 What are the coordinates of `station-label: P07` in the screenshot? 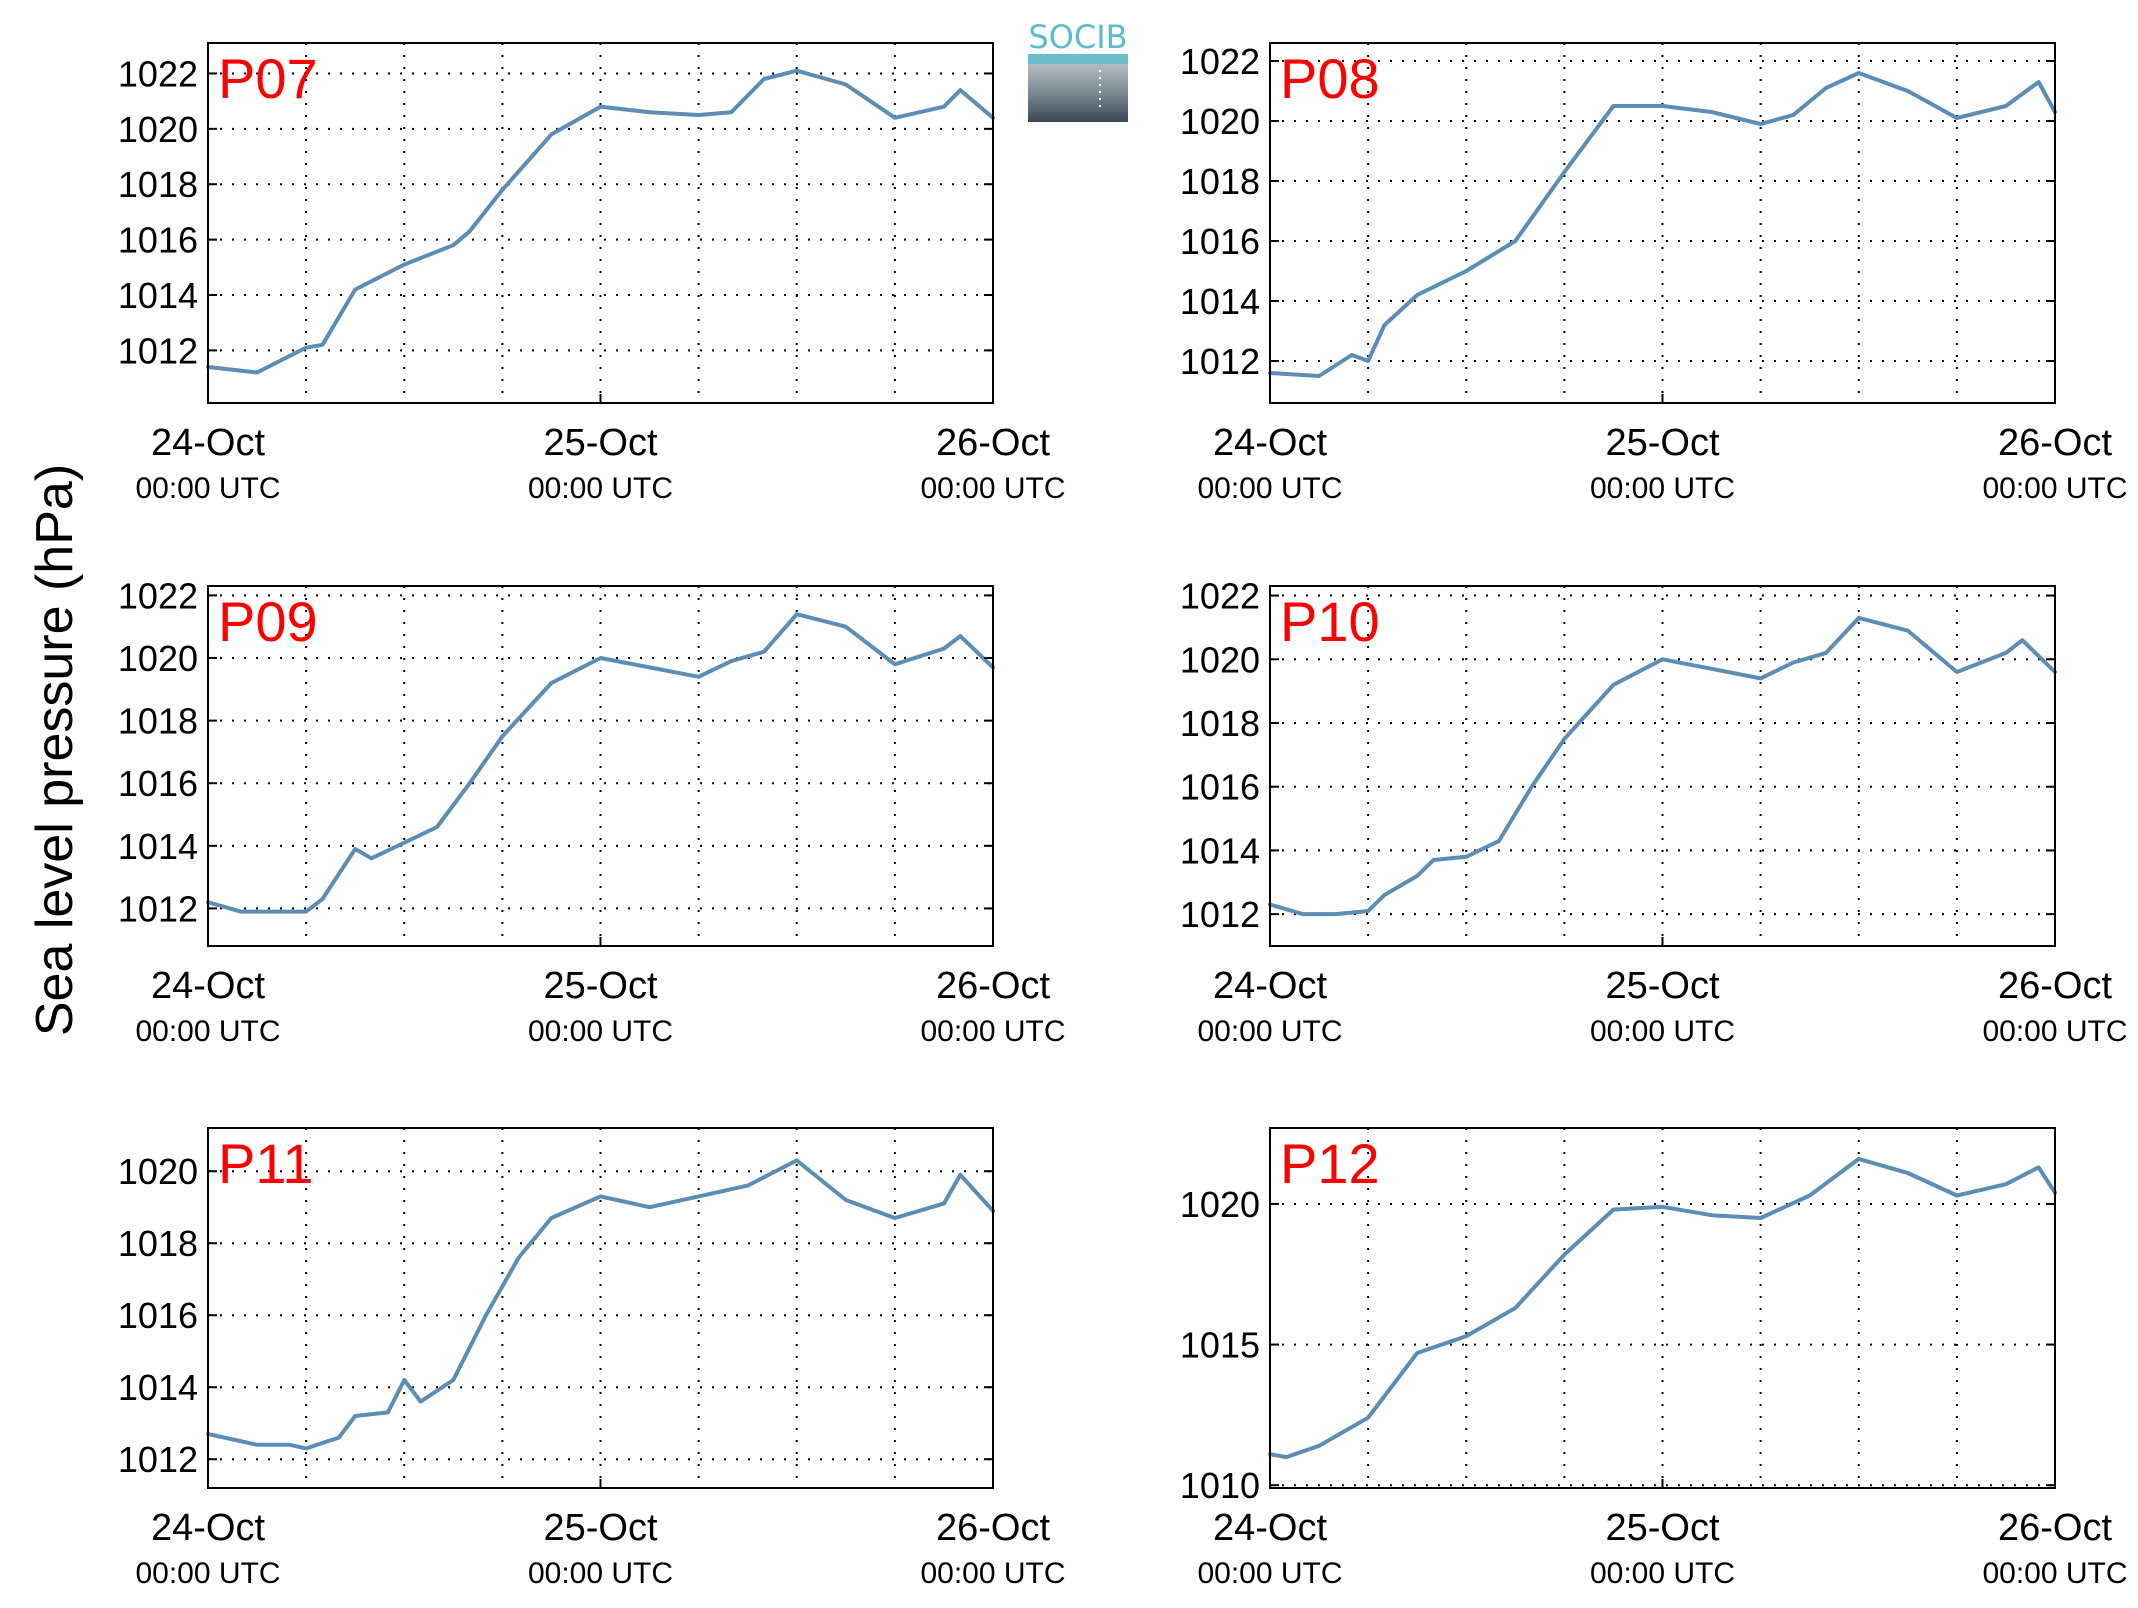 It's located at (268, 78).